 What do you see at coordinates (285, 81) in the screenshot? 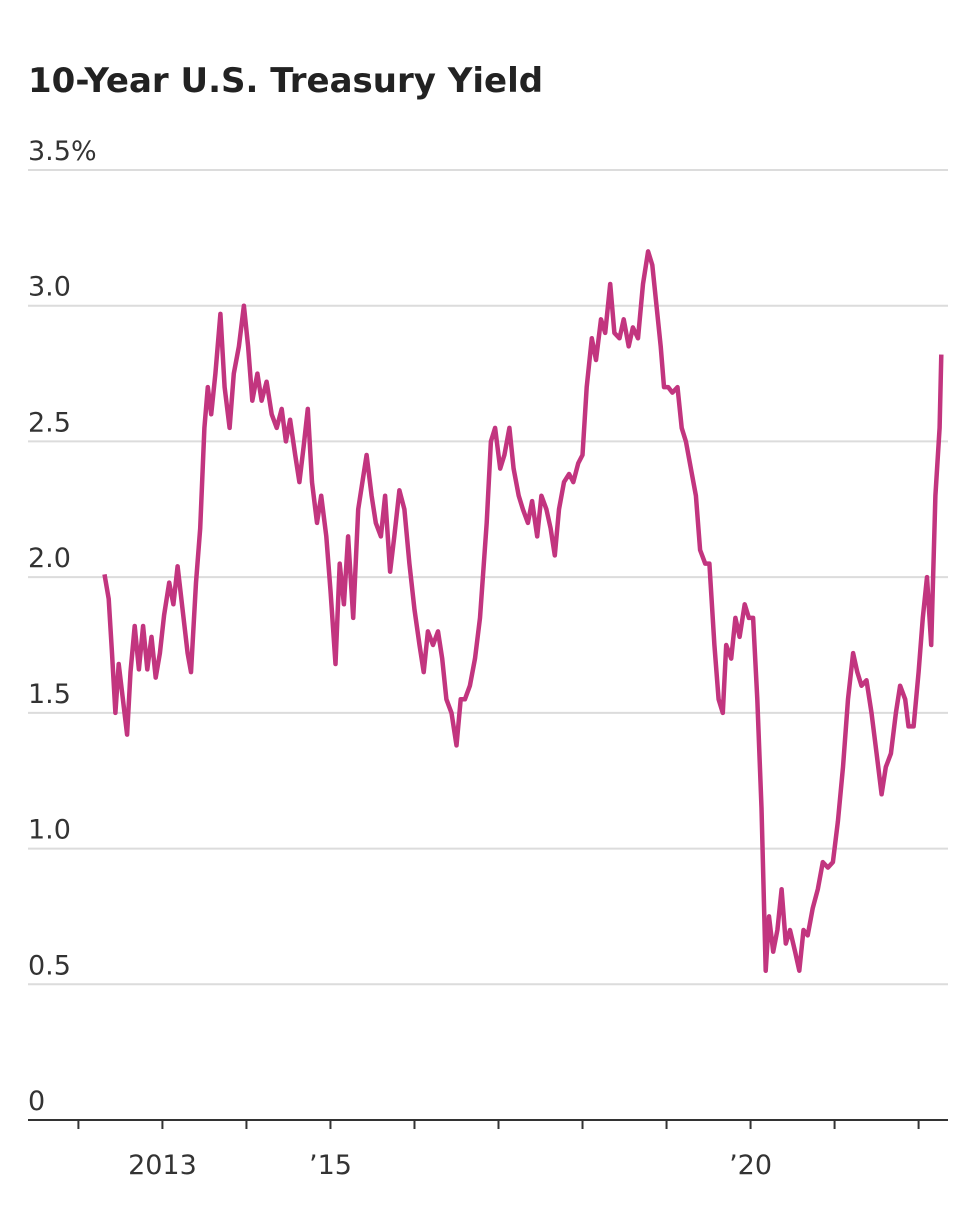
I see `chart-title: 10-Year U.S. Treasury Yield` at bounding box center [285, 81].